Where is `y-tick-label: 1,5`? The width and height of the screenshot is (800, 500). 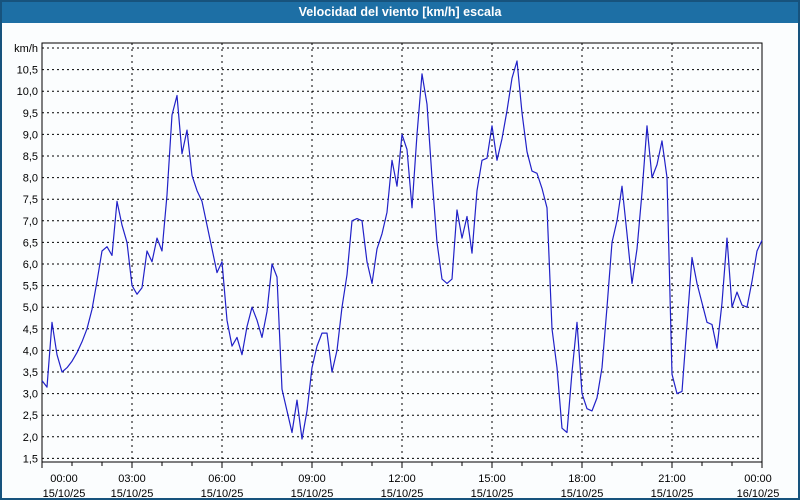
y-tick-label: 1,5 is located at coordinates (30, 459).